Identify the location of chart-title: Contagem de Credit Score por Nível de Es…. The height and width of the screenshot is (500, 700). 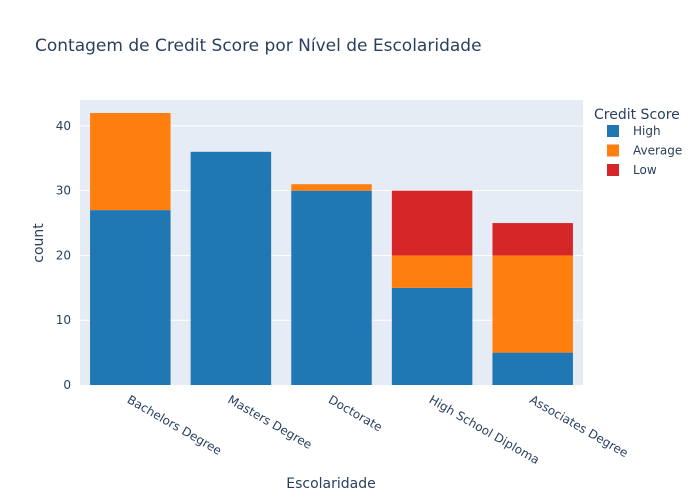
(258, 46).